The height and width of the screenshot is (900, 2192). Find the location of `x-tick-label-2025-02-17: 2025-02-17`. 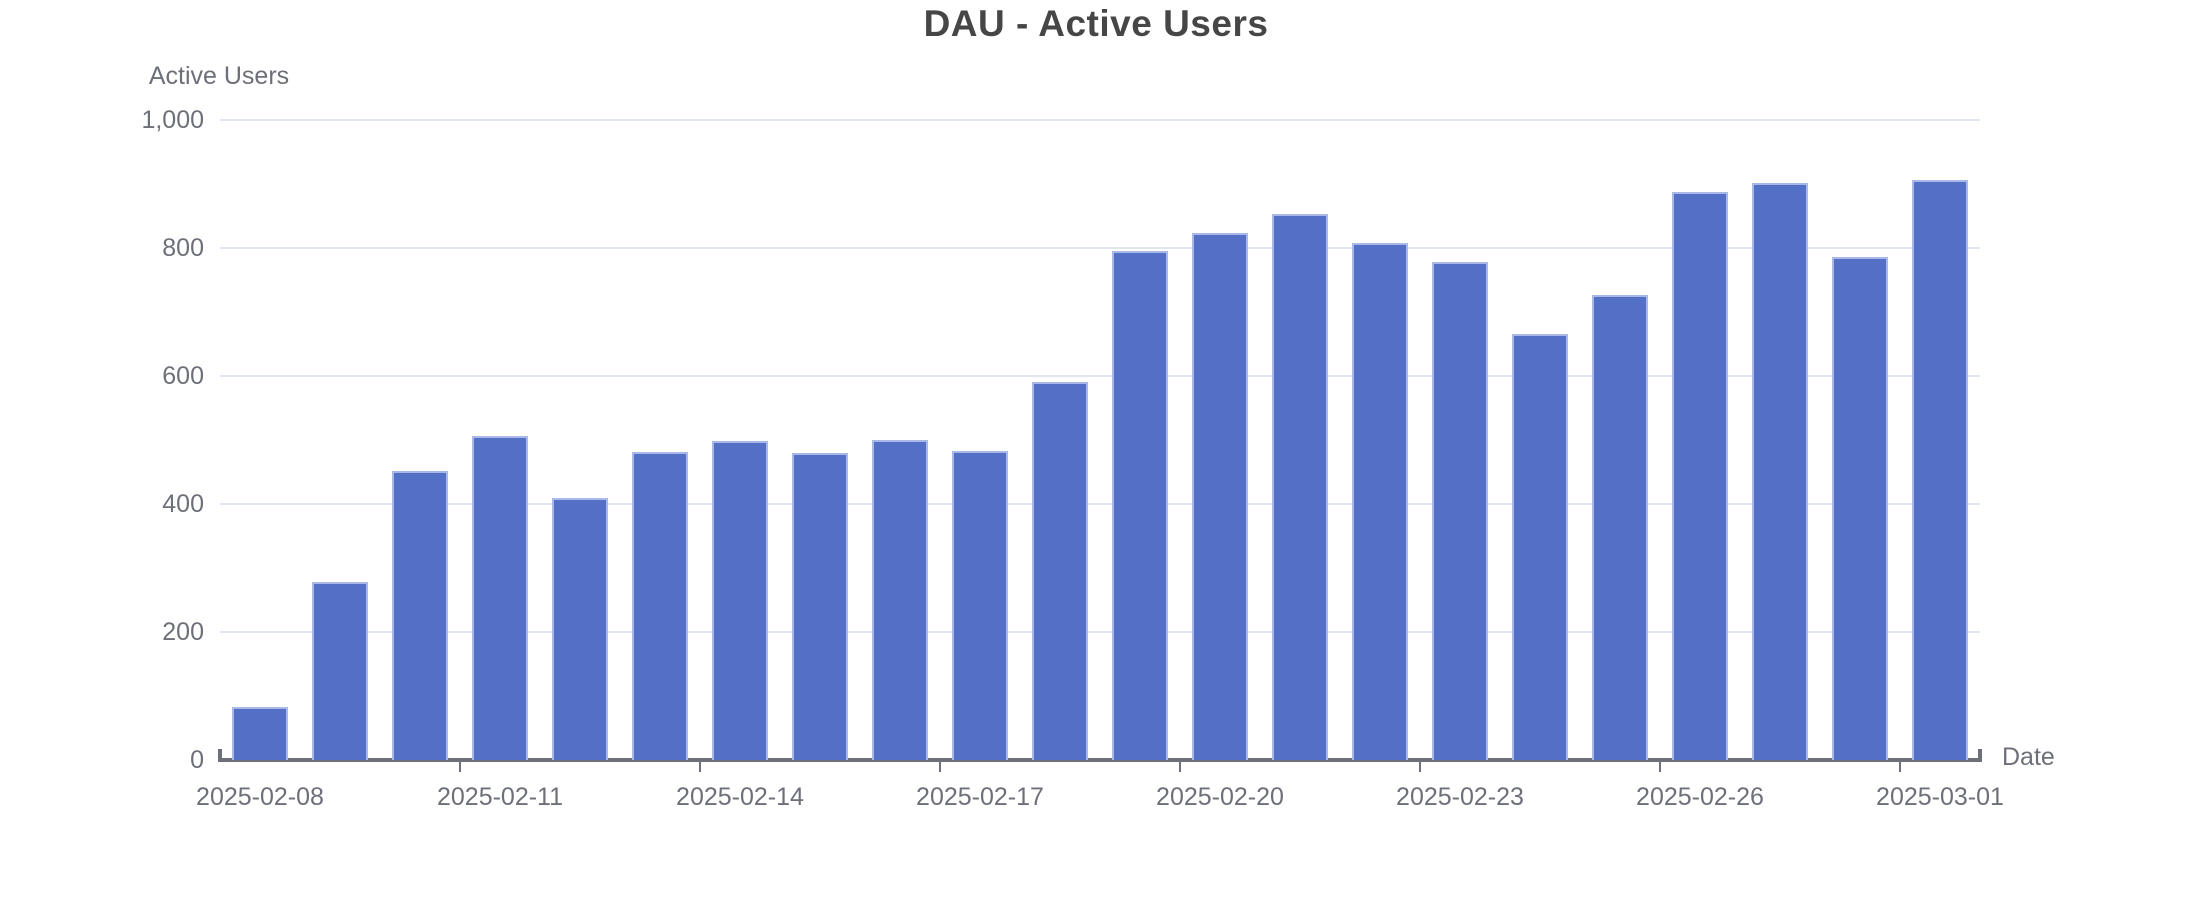

x-tick-label-2025-02-17: 2025-02-17 is located at coordinates (980, 797).